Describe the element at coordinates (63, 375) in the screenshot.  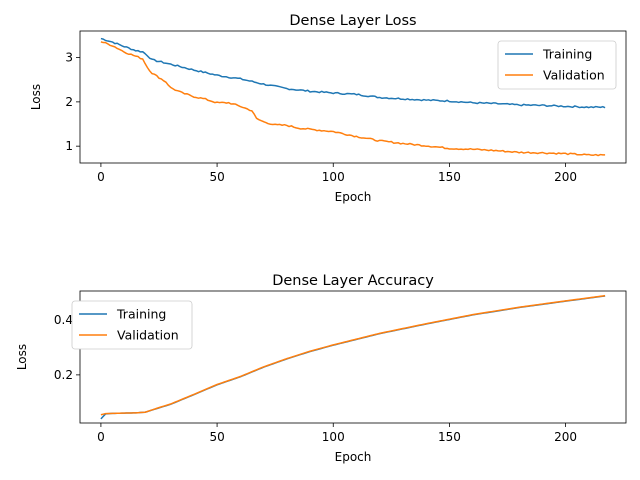
I see `y-tick-label: 0.2` at that location.